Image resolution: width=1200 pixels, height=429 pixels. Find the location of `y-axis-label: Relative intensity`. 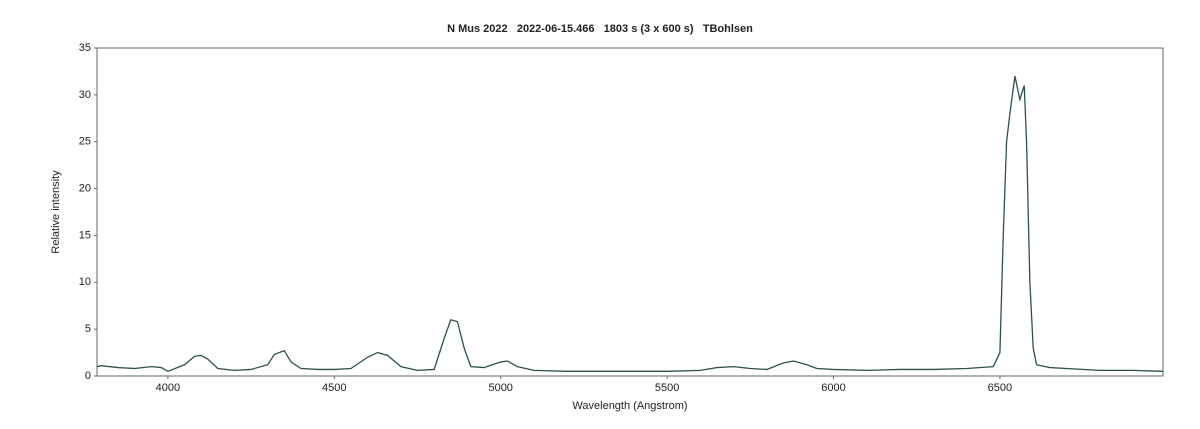

y-axis-label: Relative intensity is located at coordinates (56, 212).